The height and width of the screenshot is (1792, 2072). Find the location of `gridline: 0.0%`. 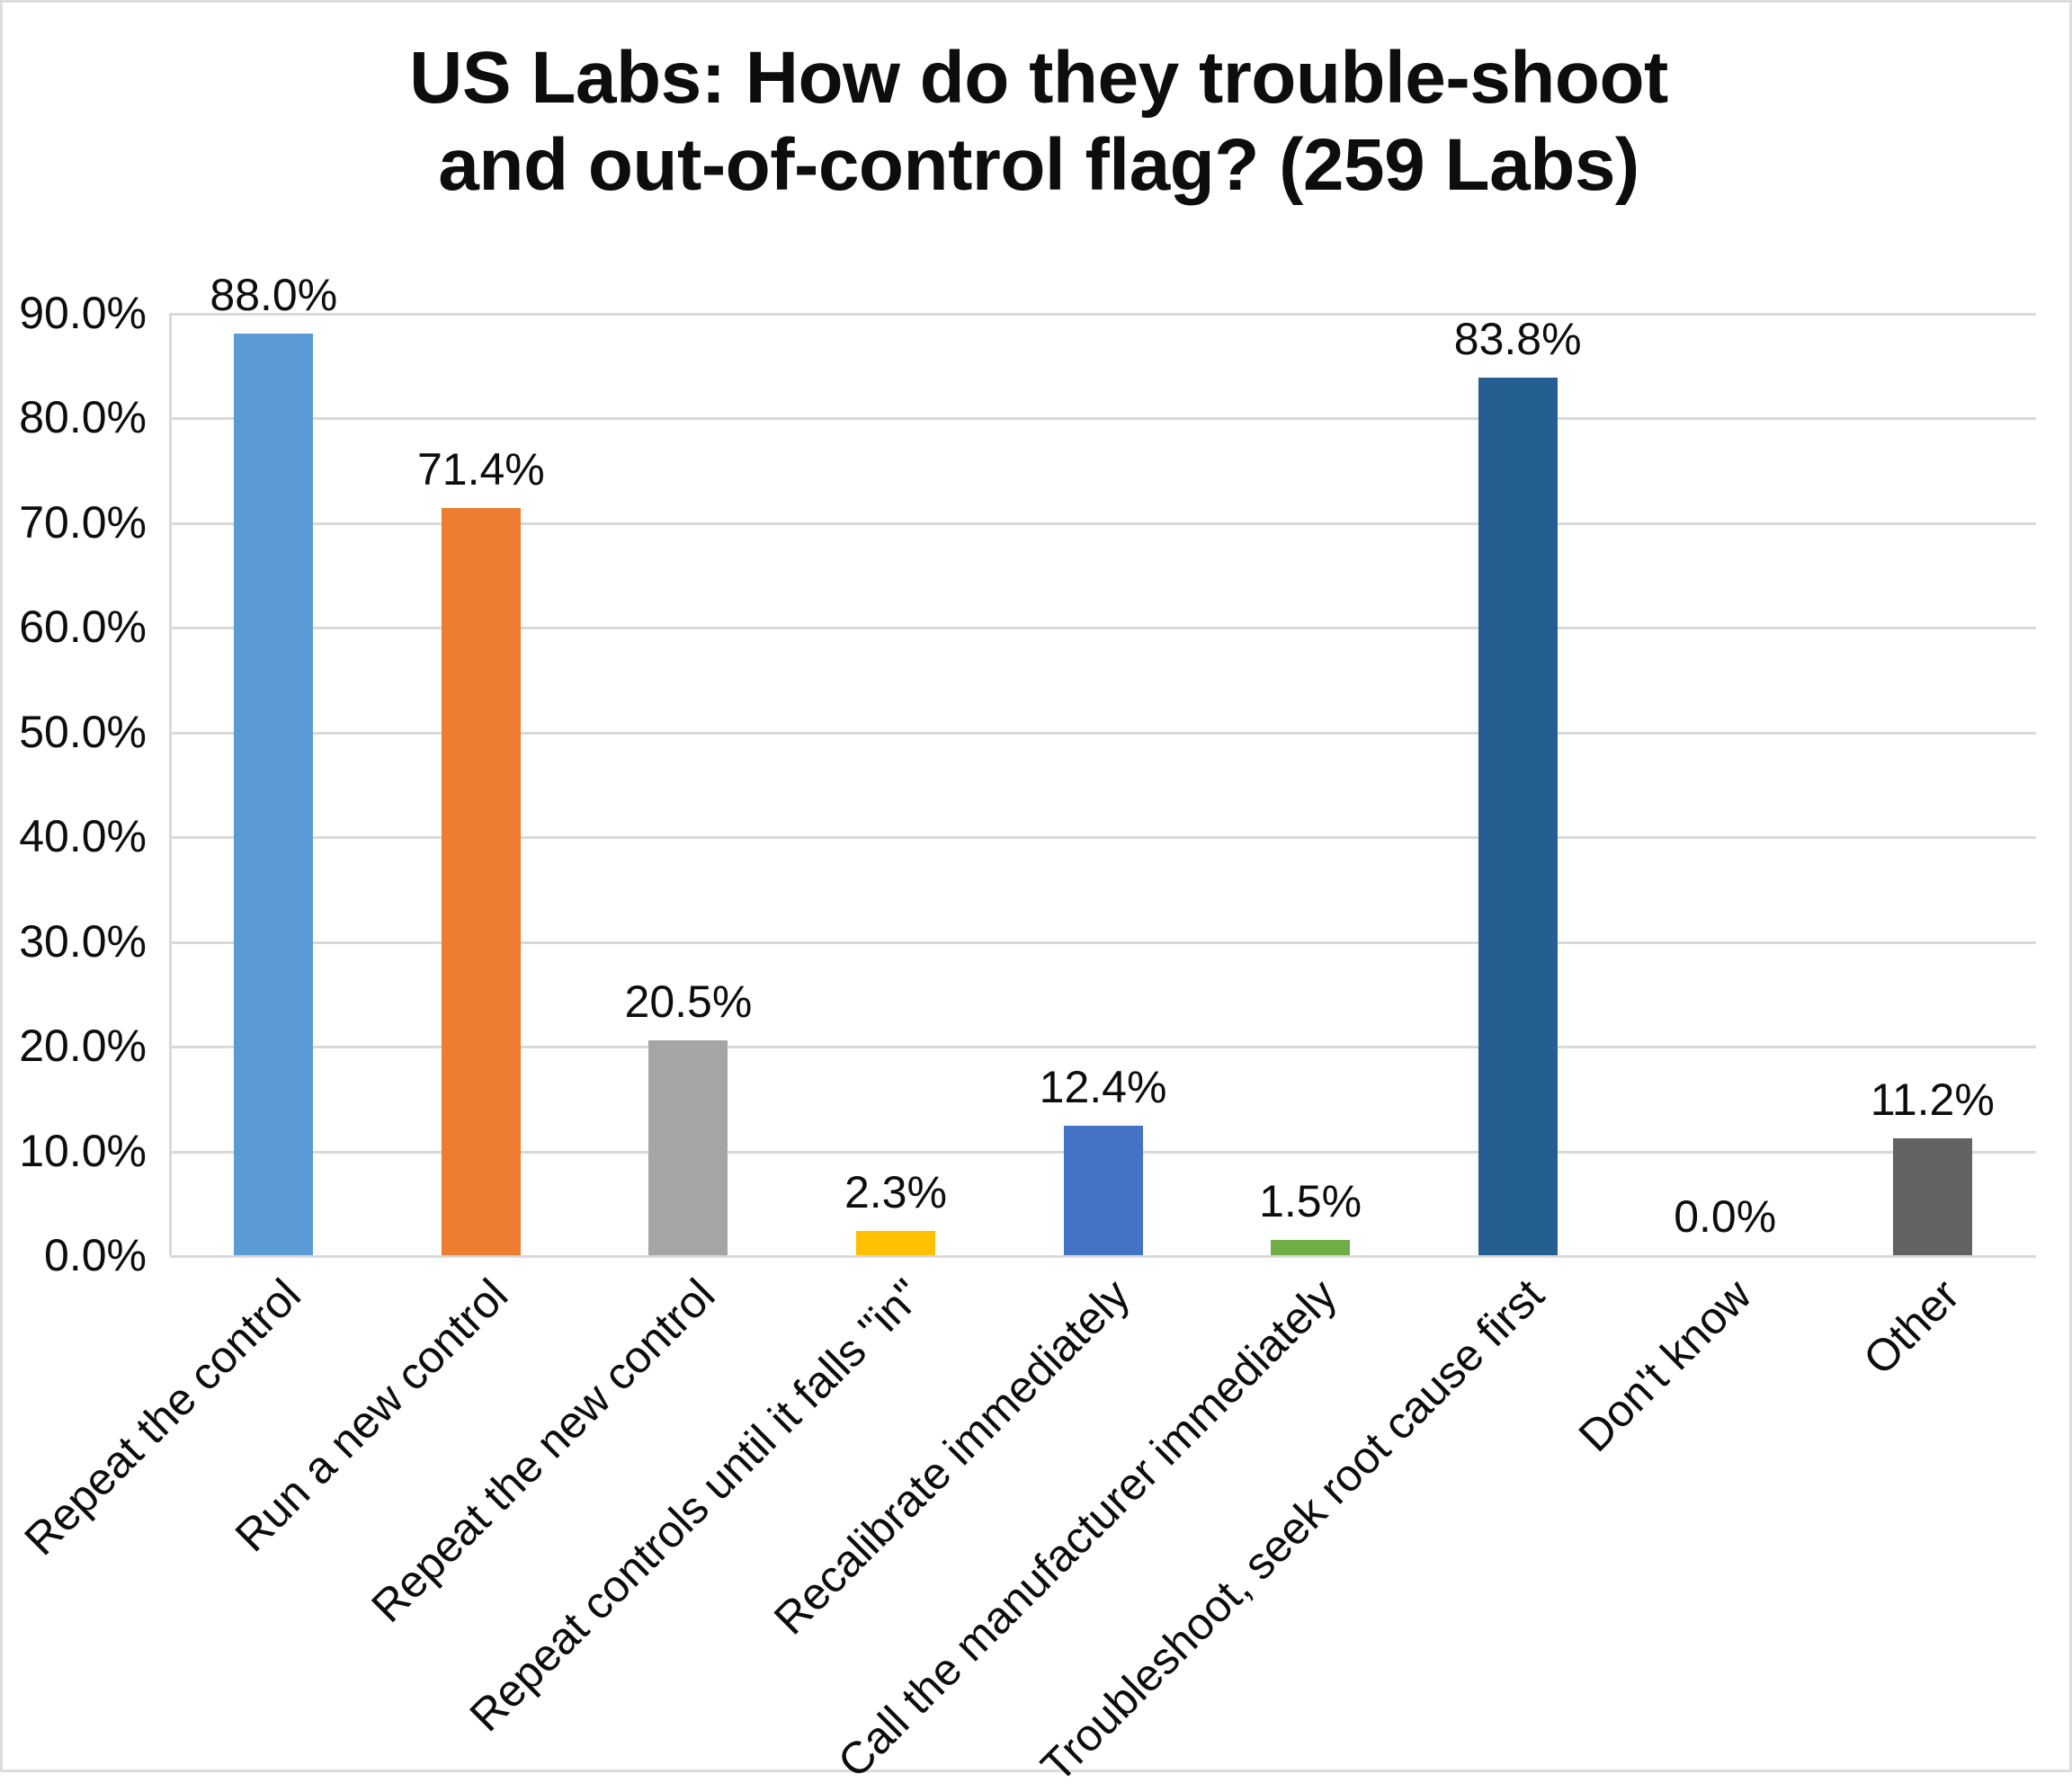

gridline: 0.0% is located at coordinates (1040, 1255).